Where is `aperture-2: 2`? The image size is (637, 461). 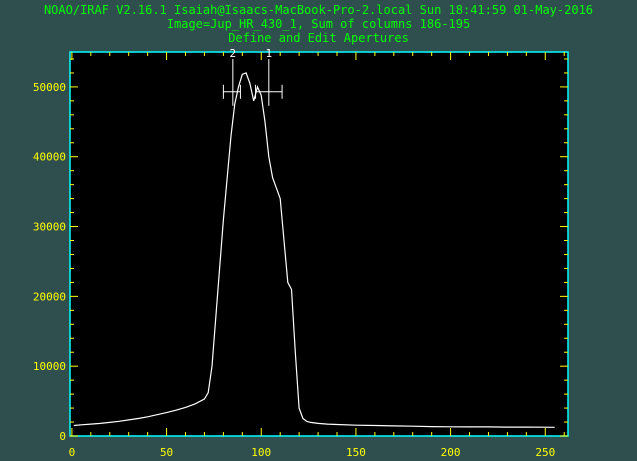 aperture-2: 2 is located at coordinates (231, 76).